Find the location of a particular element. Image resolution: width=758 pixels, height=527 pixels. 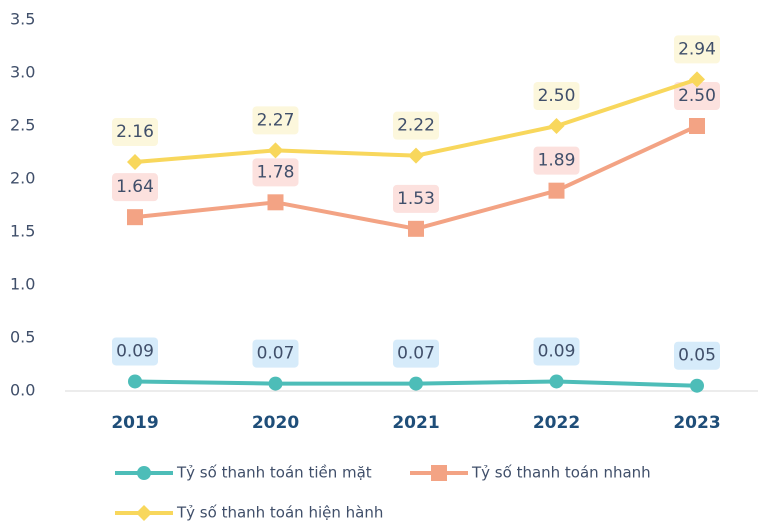

data-label: 1.53 is located at coordinates (416, 199).